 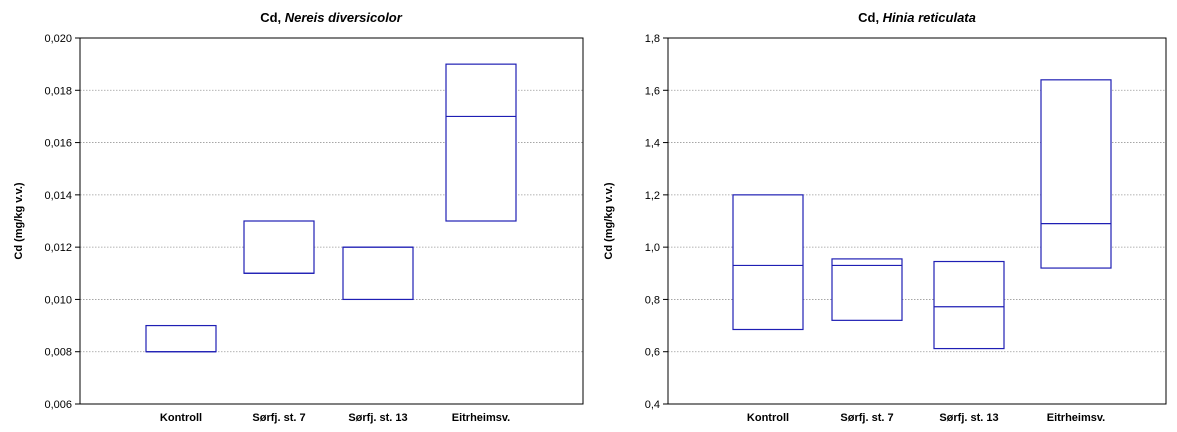 What do you see at coordinates (652, 144) in the screenshot?
I see `y-tick-label: 1,4` at bounding box center [652, 144].